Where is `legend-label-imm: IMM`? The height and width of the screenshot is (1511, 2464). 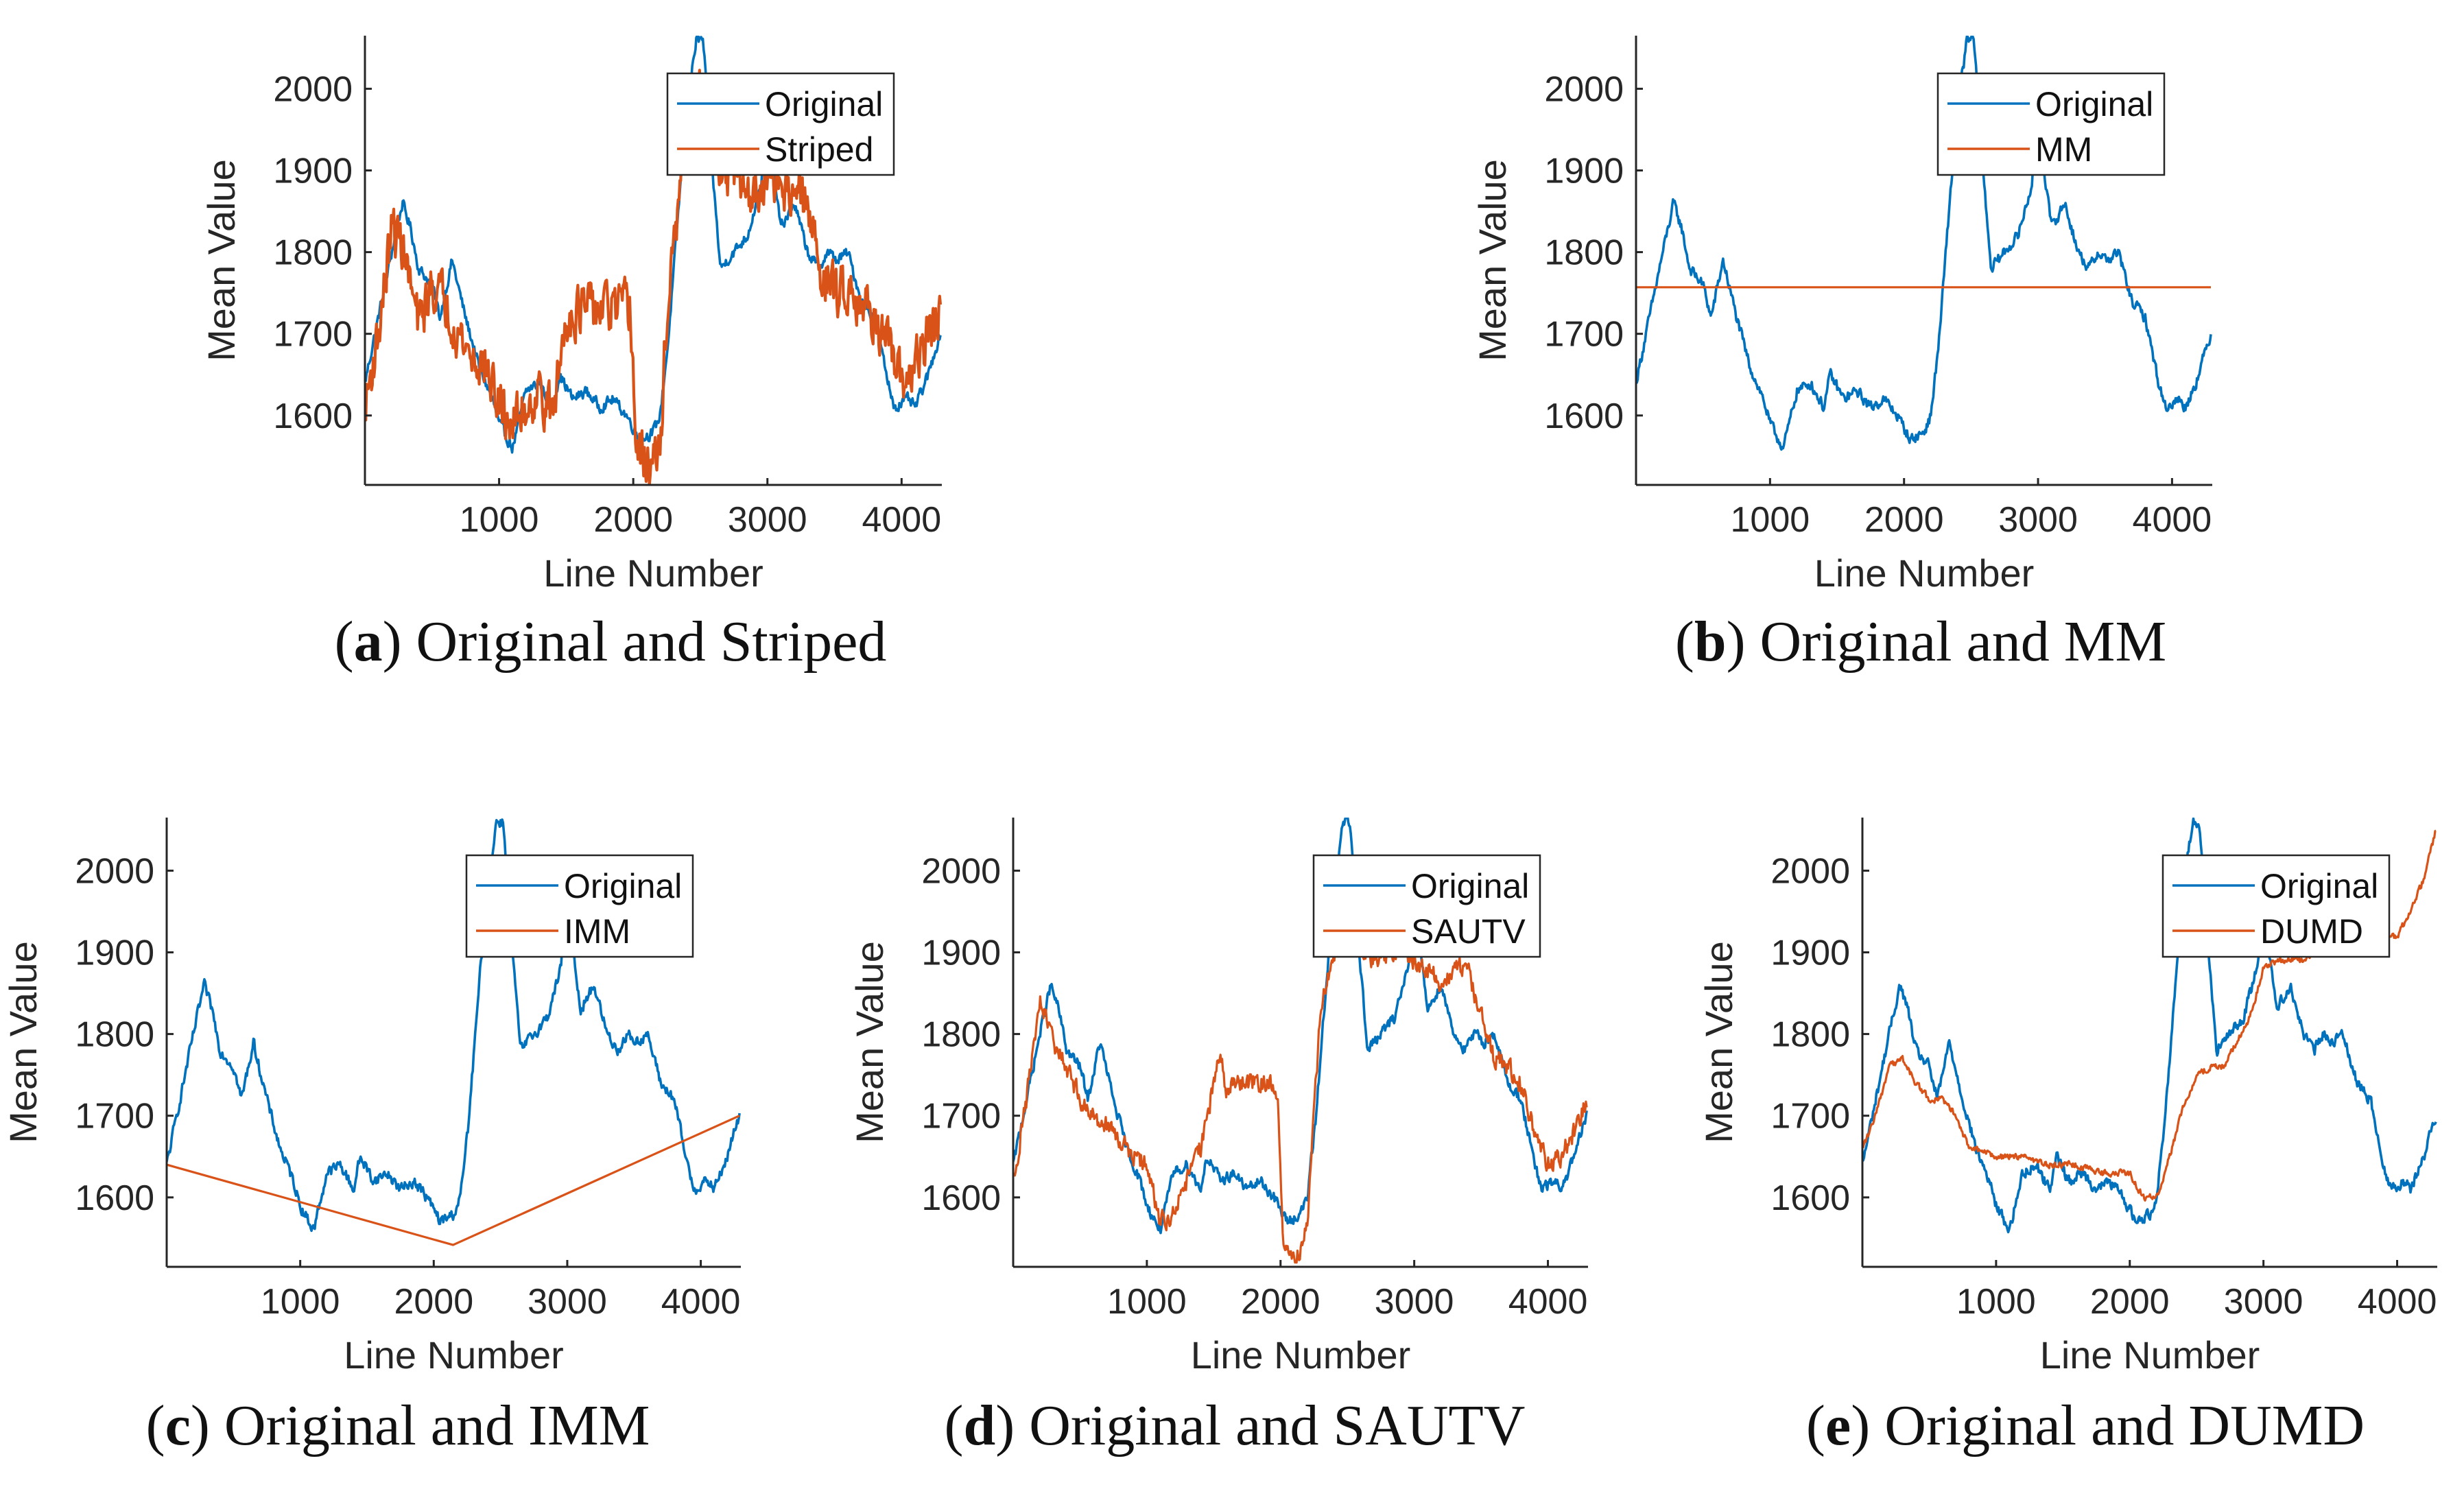
legend-label-imm: IMM is located at coordinates (597, 931).